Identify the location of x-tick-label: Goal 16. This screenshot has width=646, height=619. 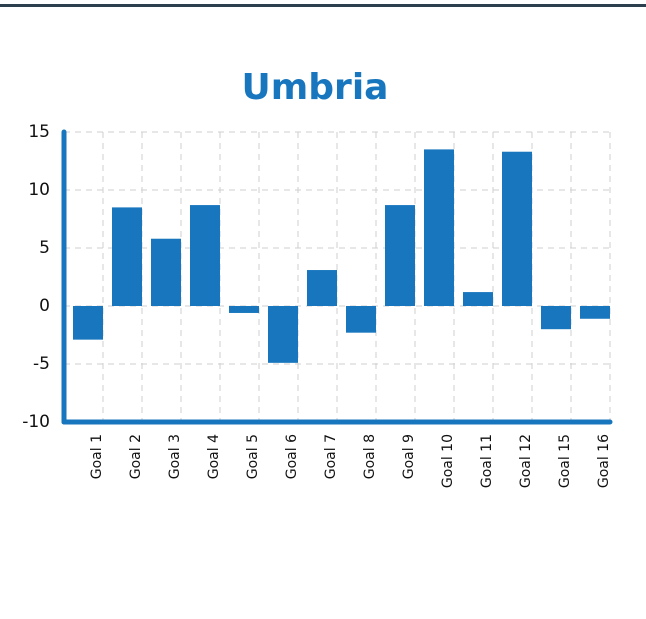
(604, 461).